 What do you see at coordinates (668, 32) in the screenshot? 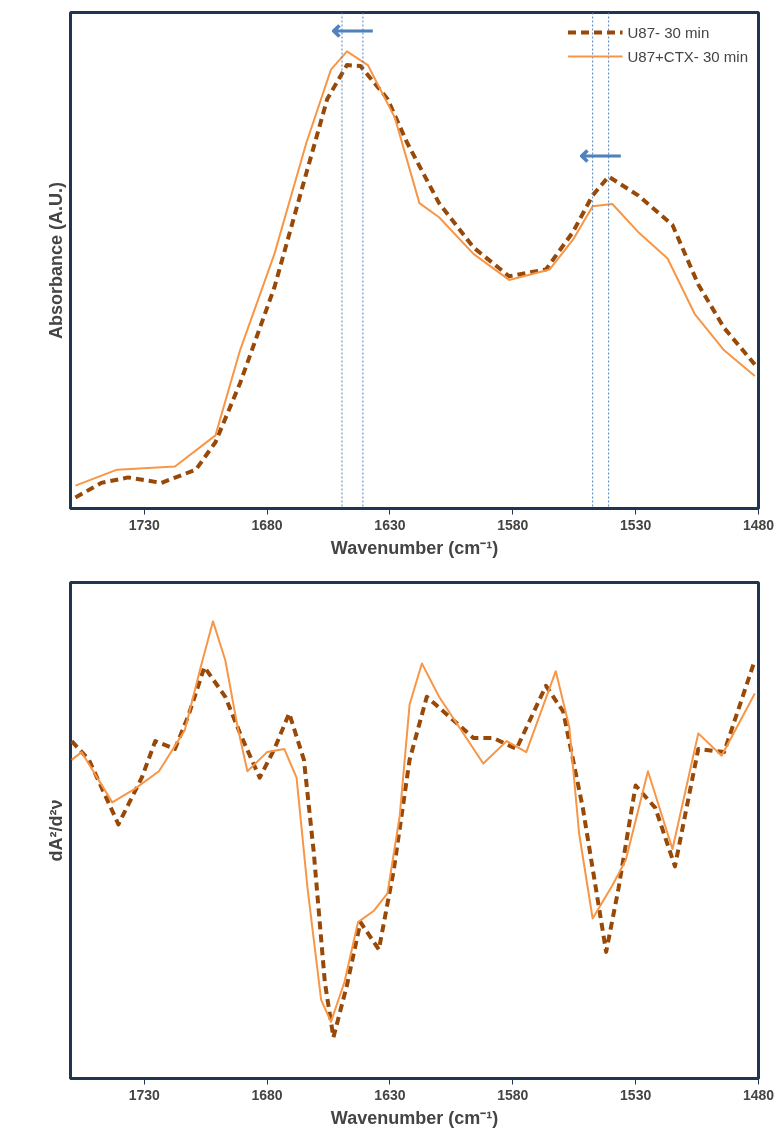
I see `legend-label: U87- 30 min` at bounding box center [668, 32].